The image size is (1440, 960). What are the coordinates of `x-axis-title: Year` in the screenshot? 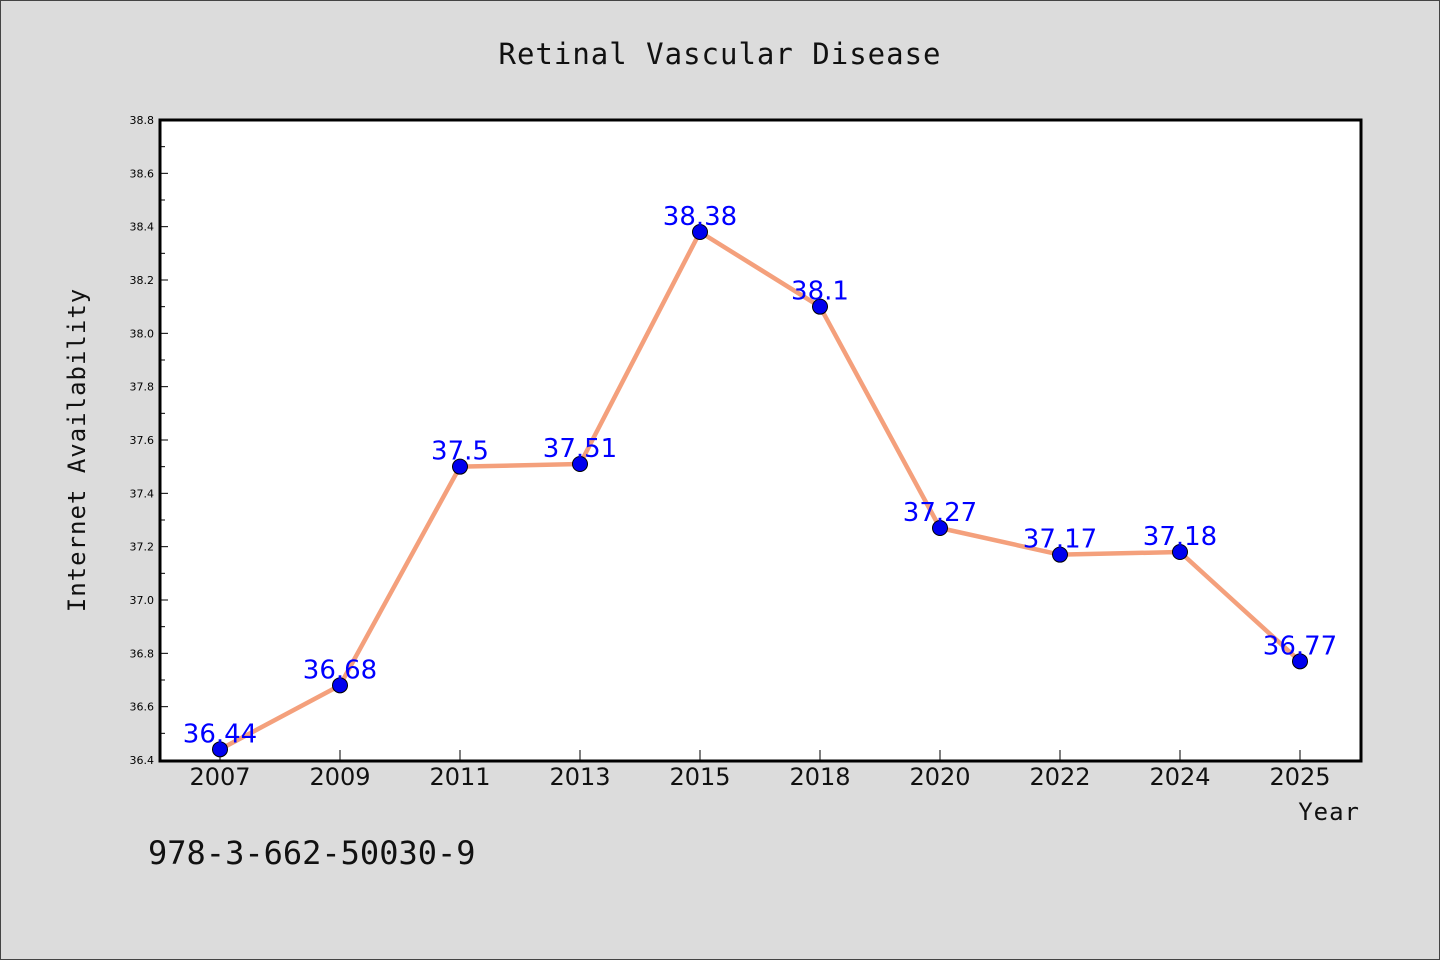 It's located at (1329, 812).